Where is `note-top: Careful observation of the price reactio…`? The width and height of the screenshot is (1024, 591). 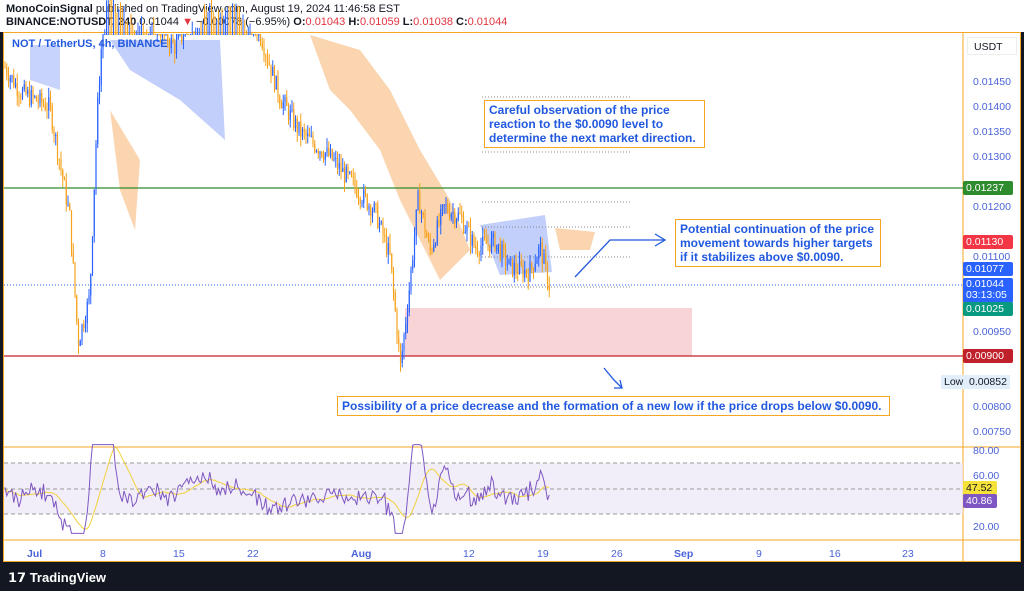
note-top: Careful observation of the price reactio… is located at coordinates (594, 124).